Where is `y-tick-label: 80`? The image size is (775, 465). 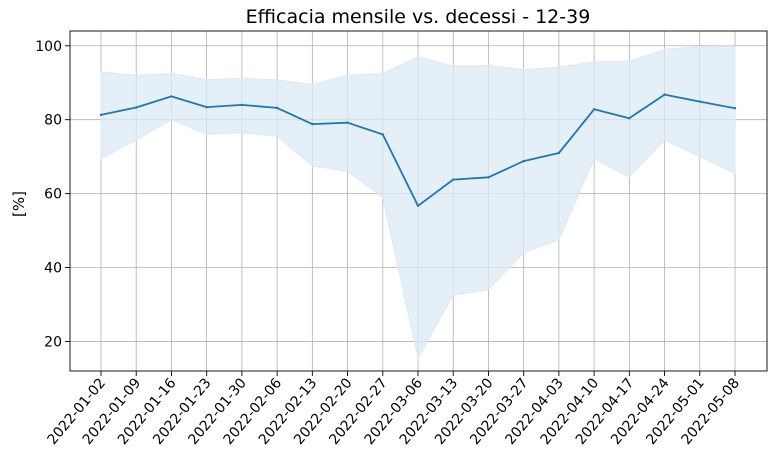
y-tick-label: 80 is located at coordinates (53, 121).